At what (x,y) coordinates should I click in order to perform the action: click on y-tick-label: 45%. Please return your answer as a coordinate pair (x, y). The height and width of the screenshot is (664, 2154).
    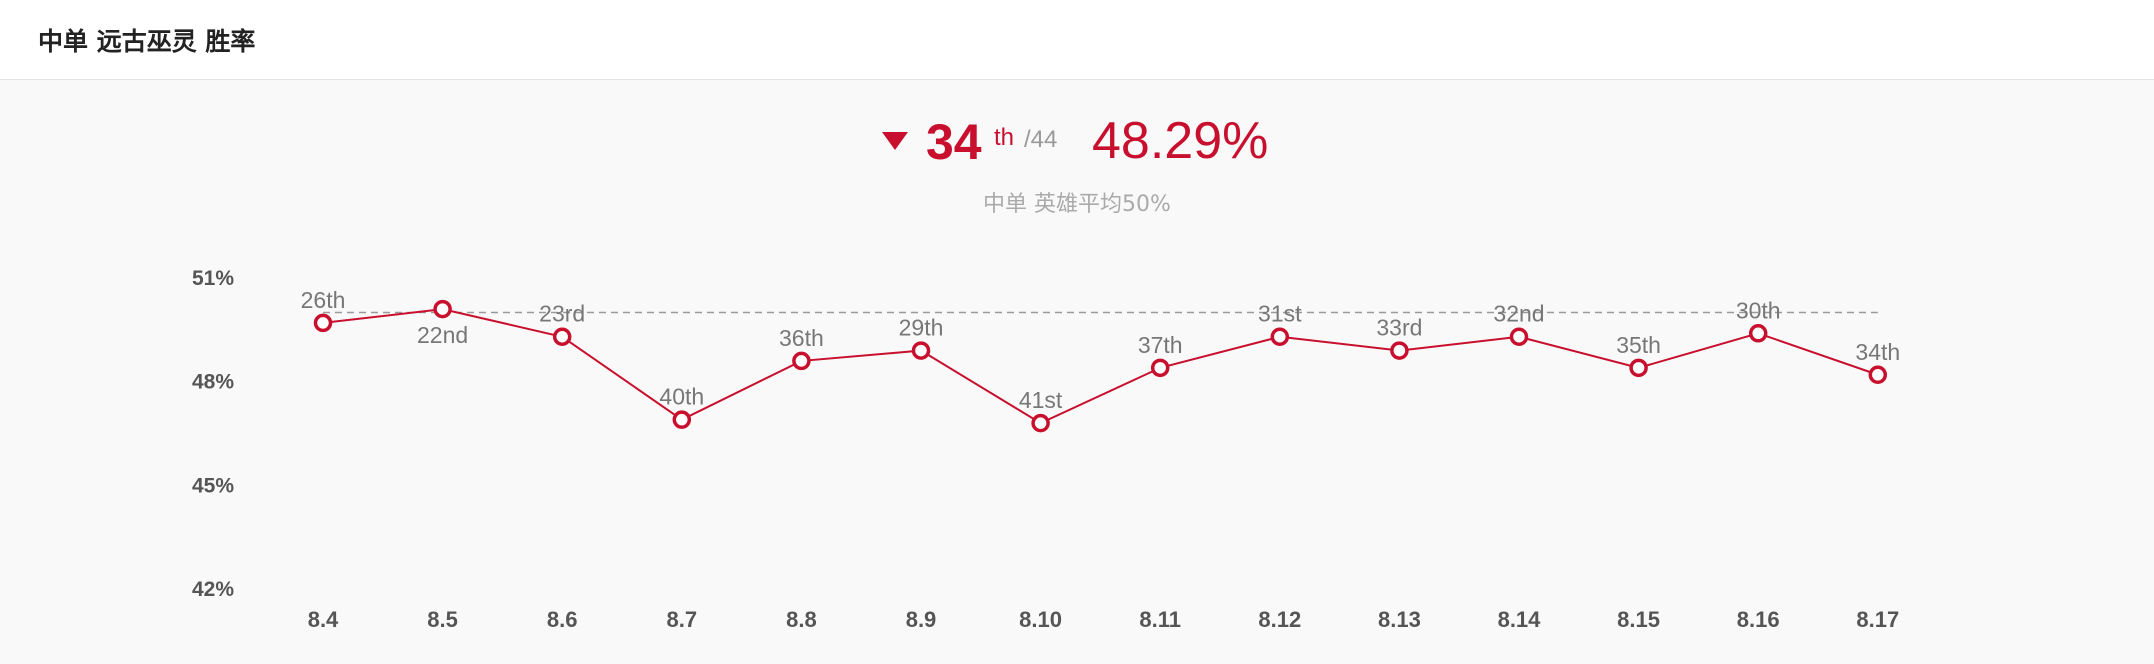
    Looking at the image, I should click on (213, 485).